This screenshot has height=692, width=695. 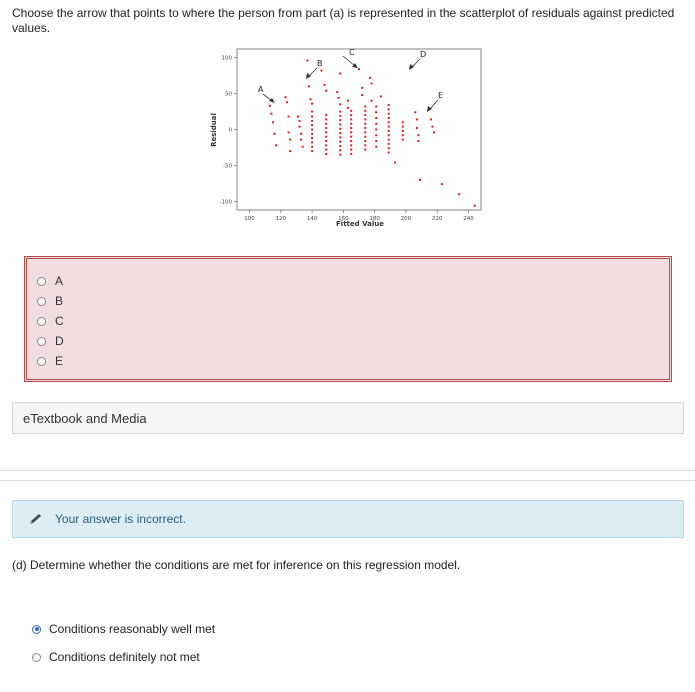 I want to click on radio-e, so click(x=41, y=361).